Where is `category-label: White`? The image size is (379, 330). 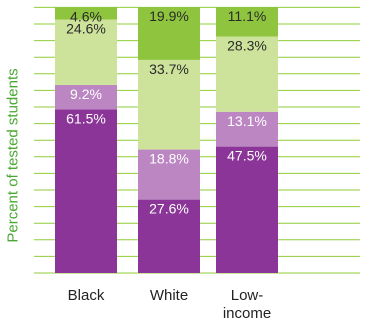
category-label: White is located at coordinates (169, 295).